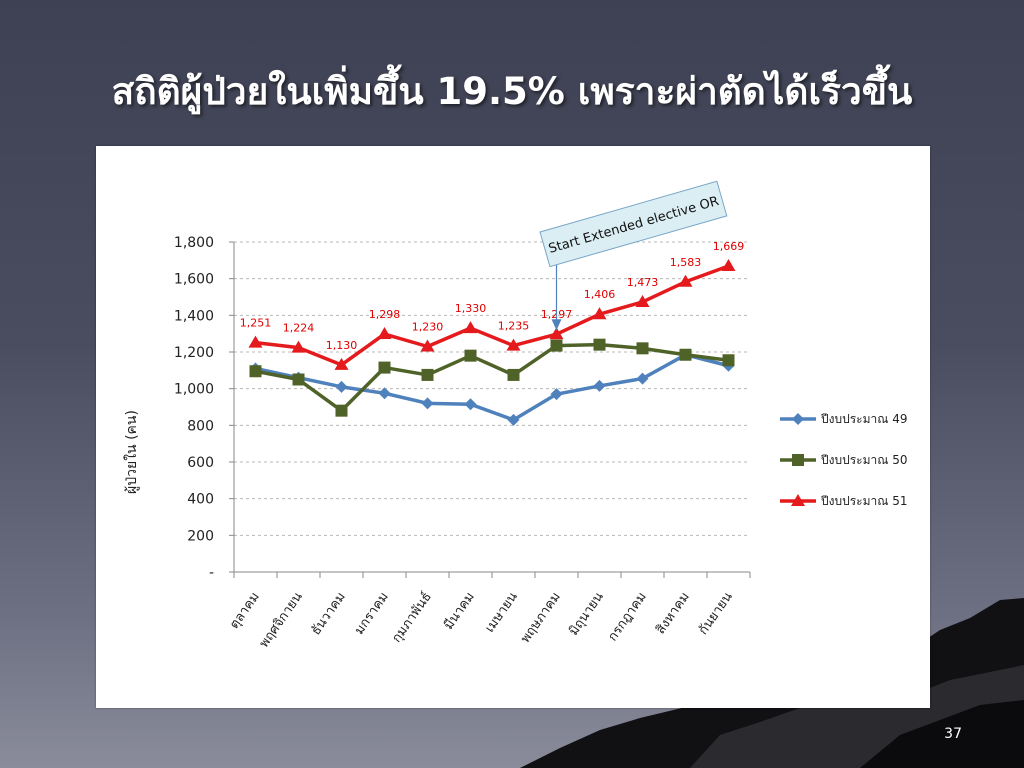 This screenshot has height=768, width=1024. Describe the element at coordinates (200, 463) in the screenshot. I see `y-tick-label: 600` at that location.